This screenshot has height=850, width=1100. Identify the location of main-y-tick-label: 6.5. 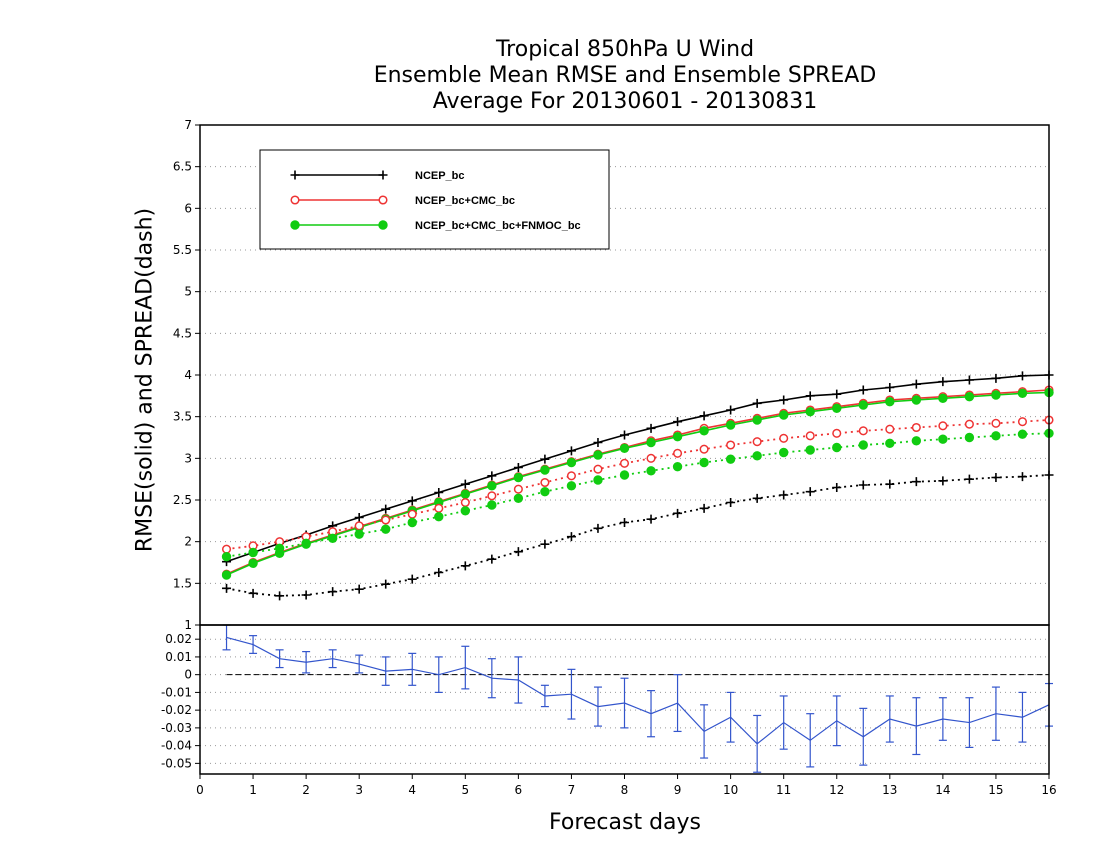
(182, 167).